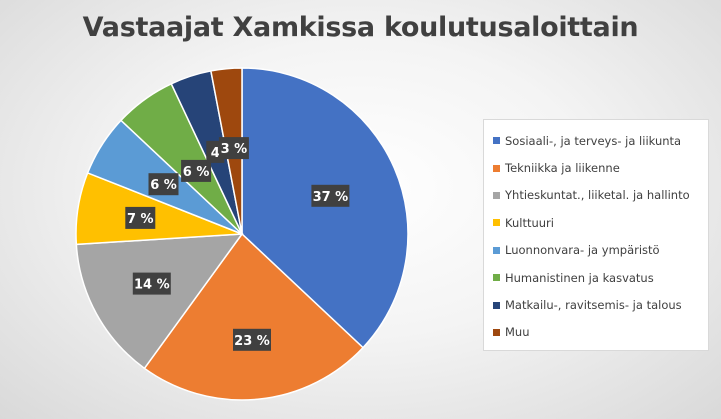 This screenshot has width=721, height=419. Describe the element at coordinates (517, 332) in the screenshot. I see `legend-label: Muu` at that location.